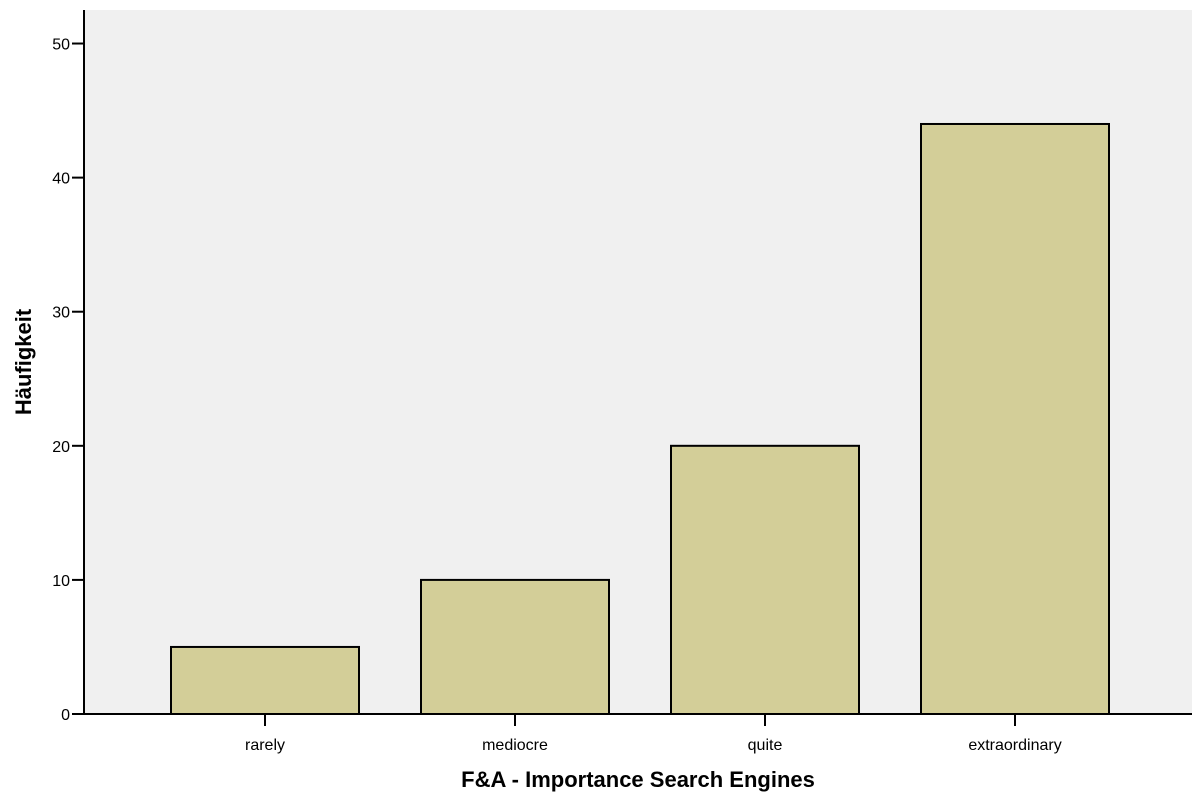  Describe the element at coordinates (61, 447) in the screenshot. I see `y-tick-label: 20` at that location.